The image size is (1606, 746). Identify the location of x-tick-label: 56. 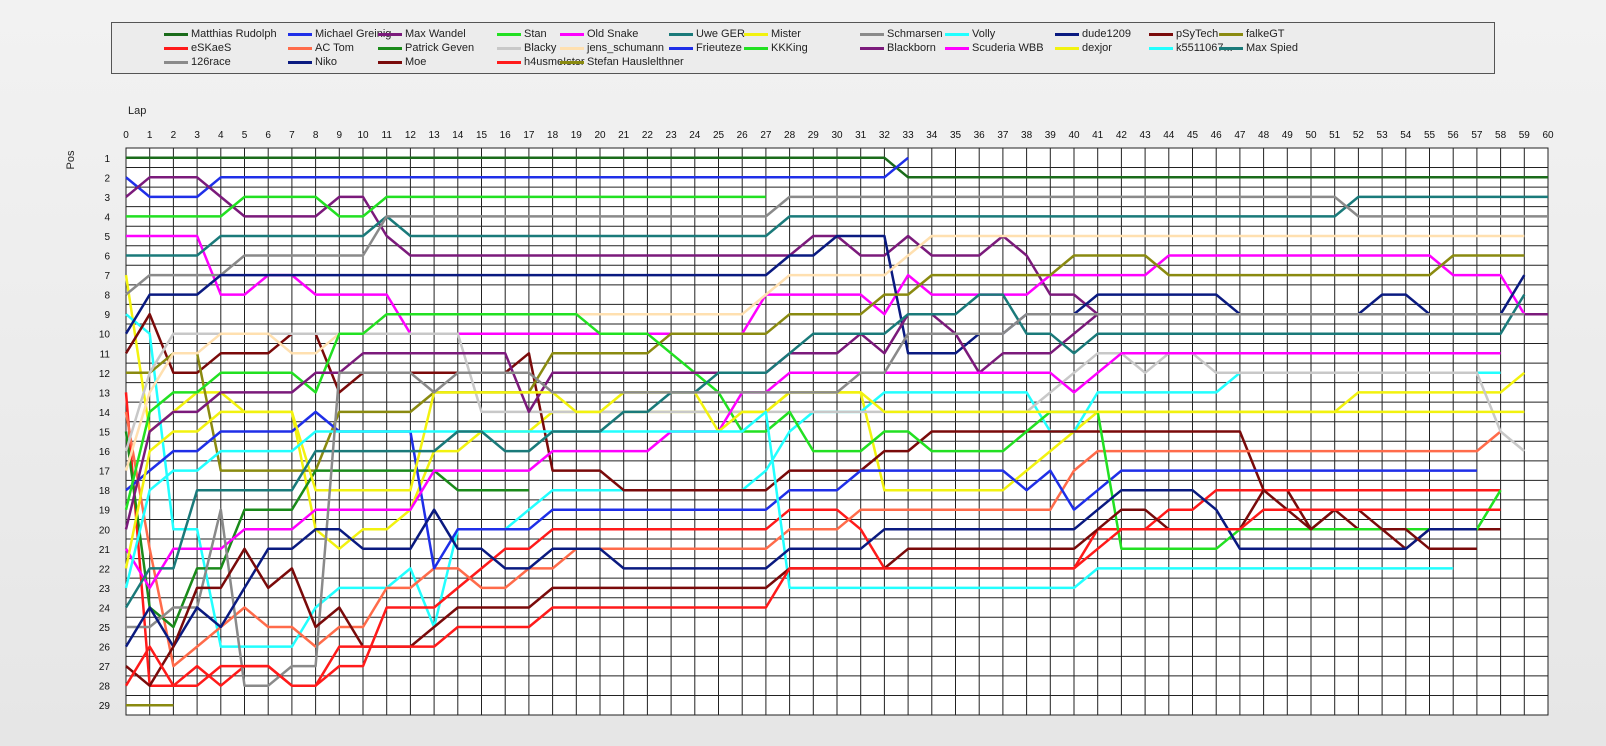
(1454, 135).